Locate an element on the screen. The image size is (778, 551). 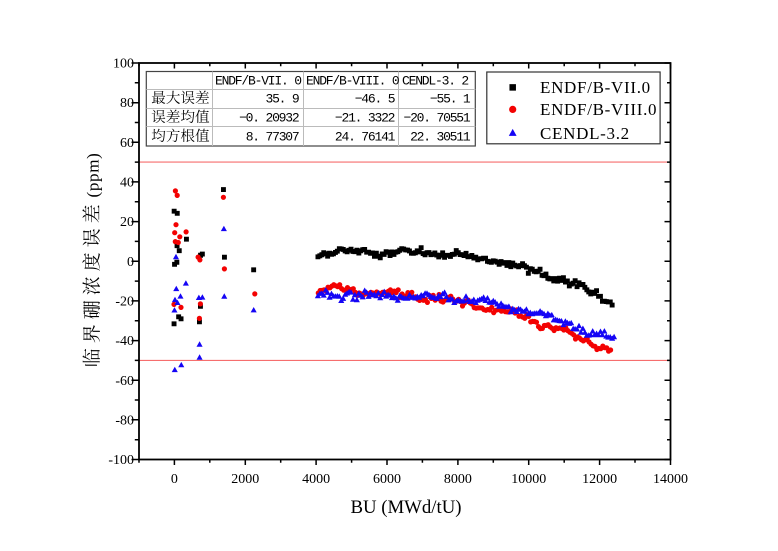
svg-text: 35. 9 is located at coordinates (281, 99).